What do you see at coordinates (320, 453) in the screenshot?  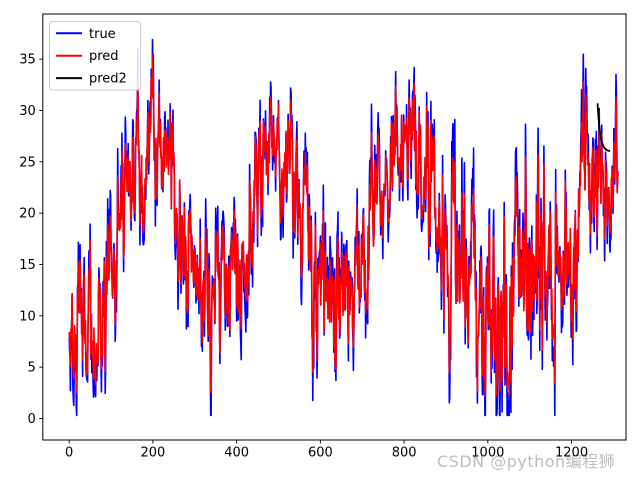 I see `x-tick-label: 600` at bounding box center [320, 453].